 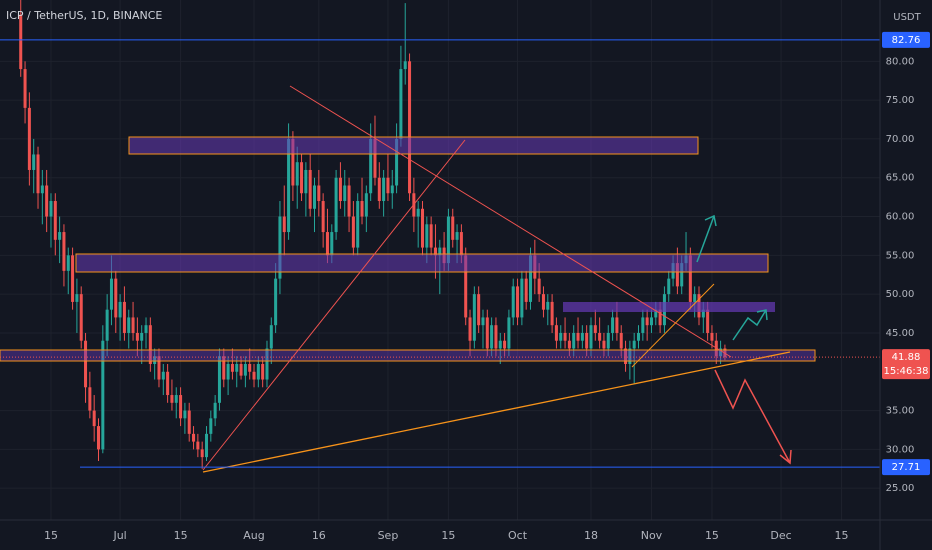 I want to click on y-tick-label: 60.00, so click(x=900, y=217).